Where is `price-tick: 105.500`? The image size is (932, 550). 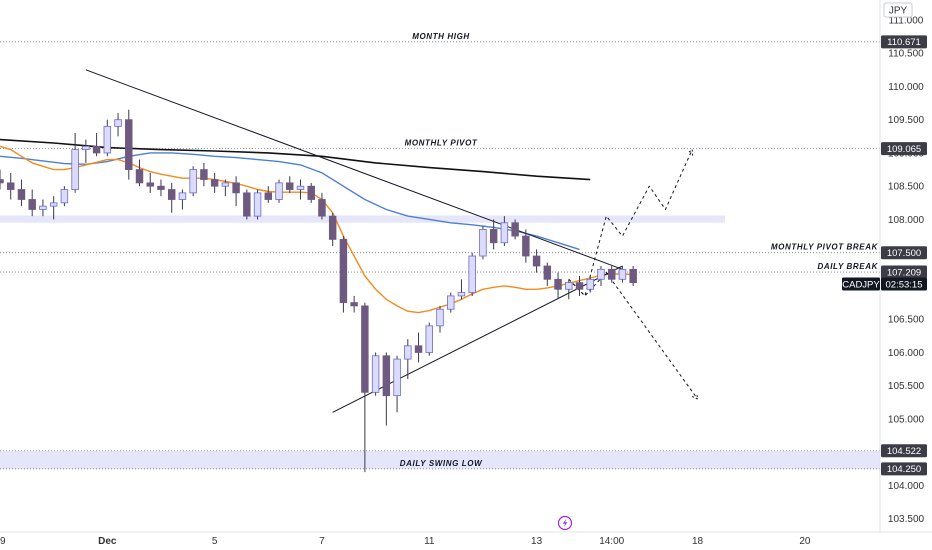 price-tick: 105.500 is located at coordinates (906, 386).